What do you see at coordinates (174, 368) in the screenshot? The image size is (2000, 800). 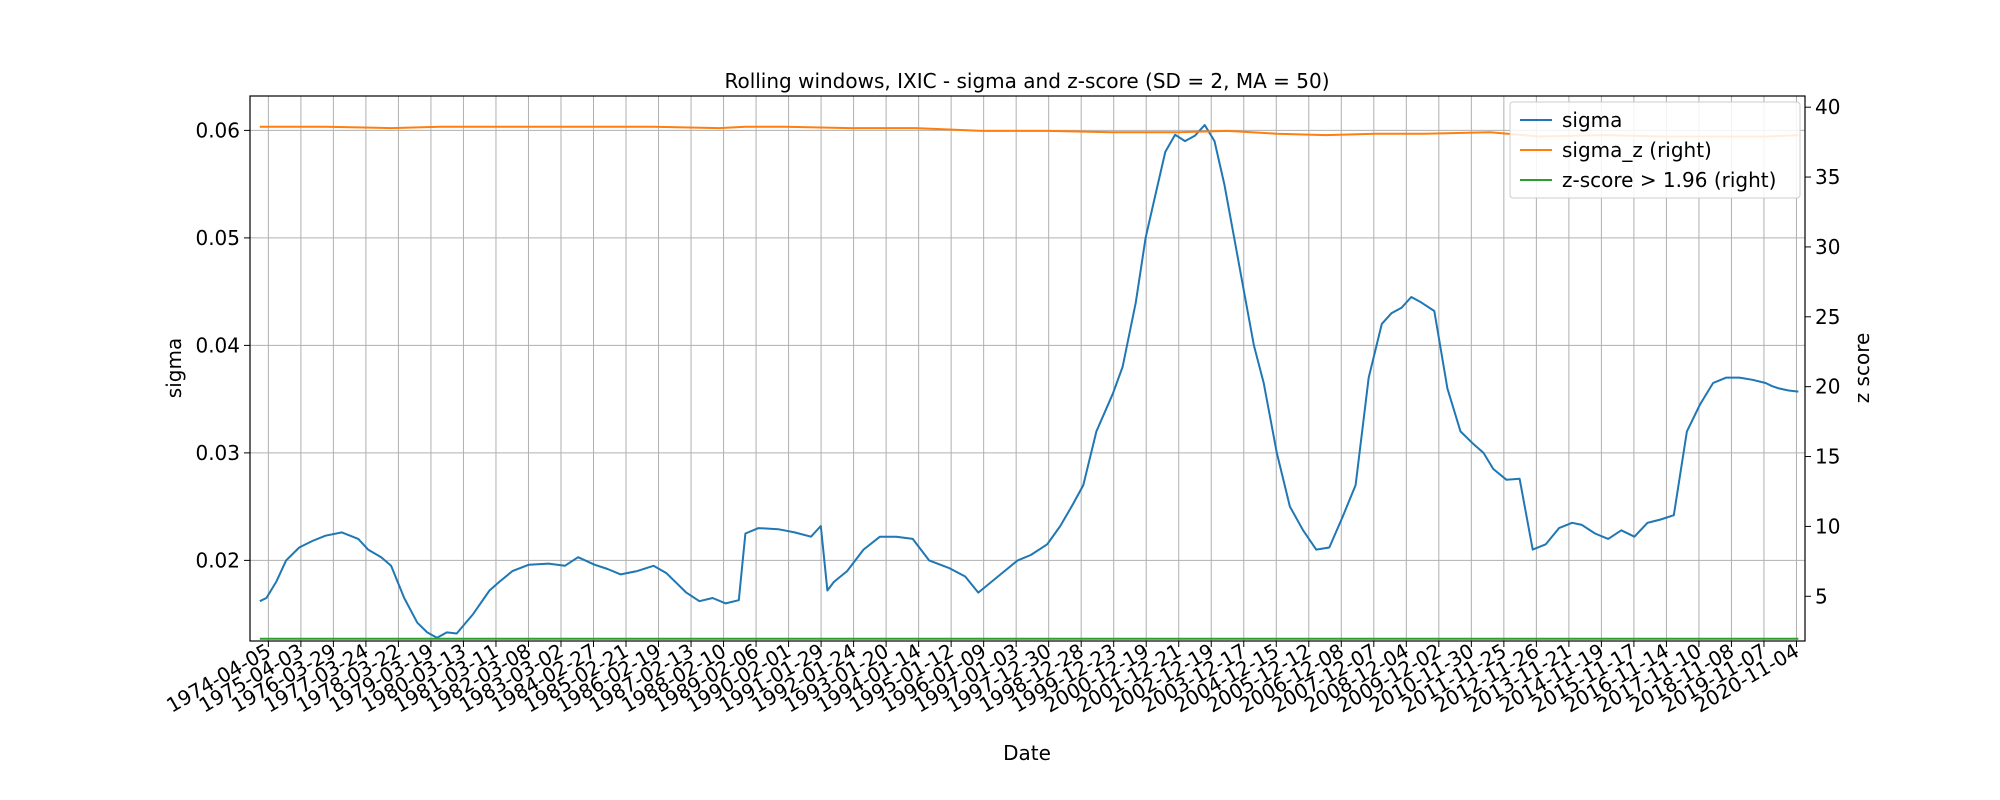 I see `y-axis-label: sigma` at bounding box center [174, 368].